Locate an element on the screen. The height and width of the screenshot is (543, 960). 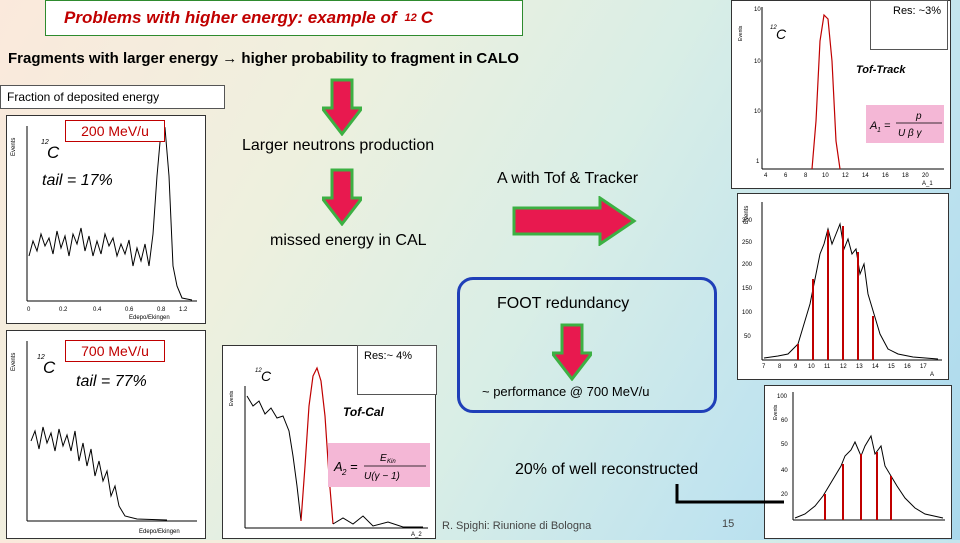
svg-text: Kin is located at coordinates (391, 462).